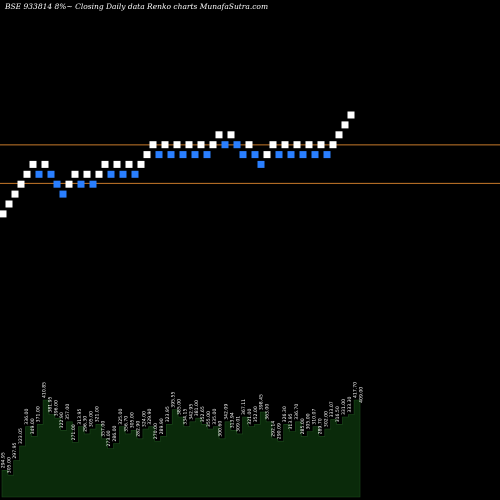 The image size is (500, 500). What do you see at coordinates (232, 420) in the screenshot?
I see `close-label: 313.94` at bounding box center [232, 420].